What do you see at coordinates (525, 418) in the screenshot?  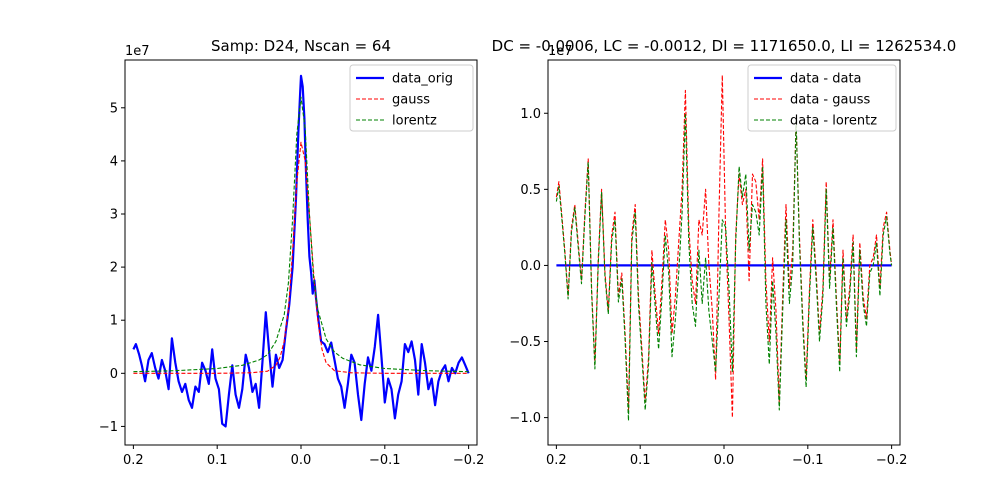 I see `y-tick-label: −1.0` at bounding box center [525, 418].